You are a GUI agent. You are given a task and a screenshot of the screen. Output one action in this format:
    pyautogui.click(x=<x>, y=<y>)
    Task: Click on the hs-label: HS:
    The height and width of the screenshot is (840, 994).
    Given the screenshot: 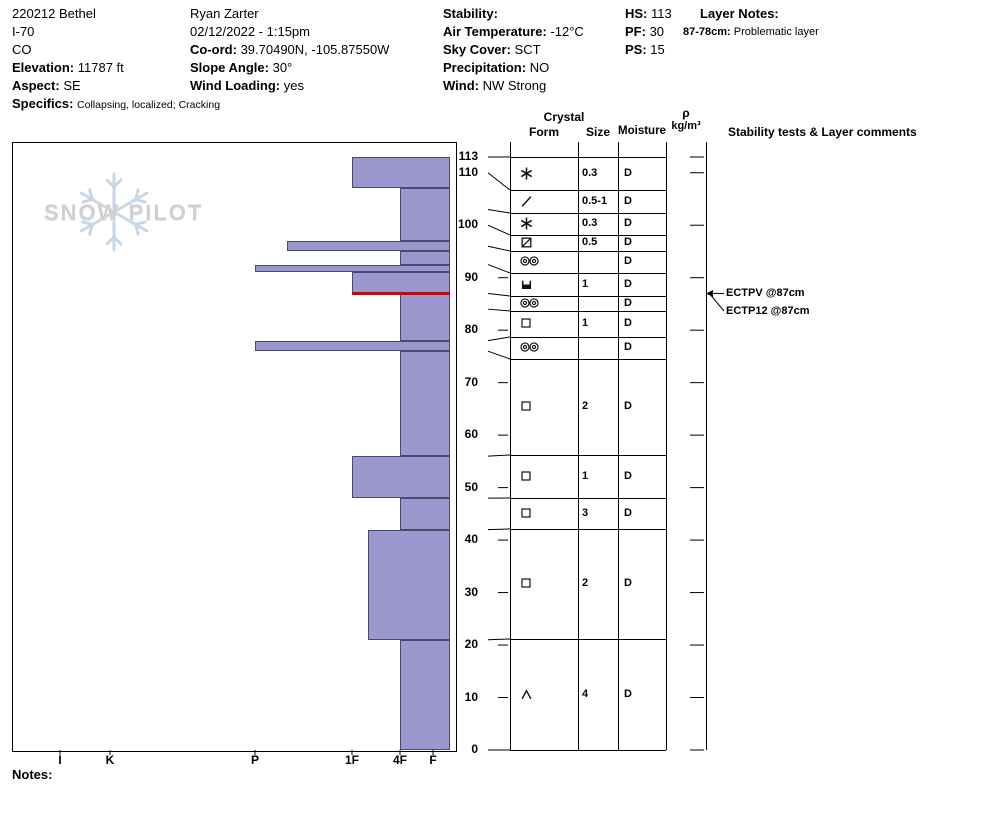 What is the action you would take?
    pyautogui.click(x=636, y=13)
    